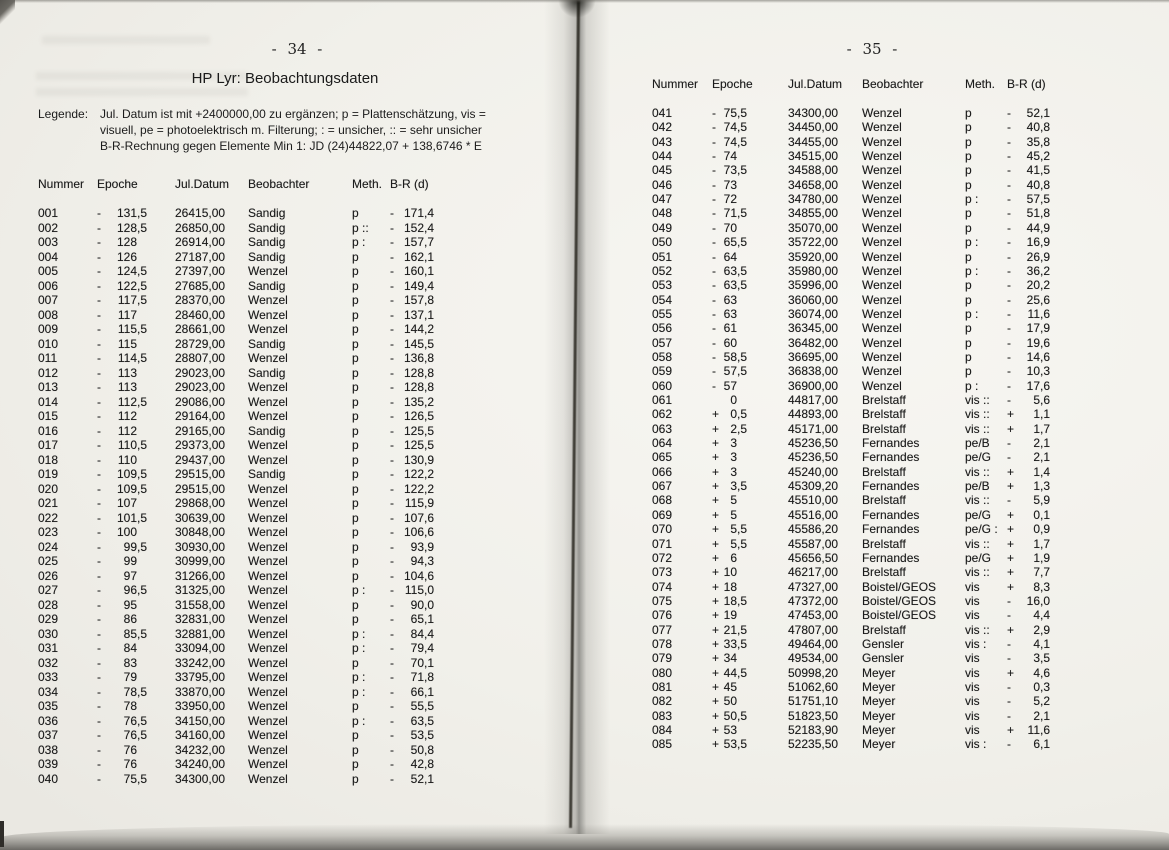  What do you see at coordinates (127, 329) in the screenshot?
I see `cell-epoche-int: 115` at bounding box center [127, 329].